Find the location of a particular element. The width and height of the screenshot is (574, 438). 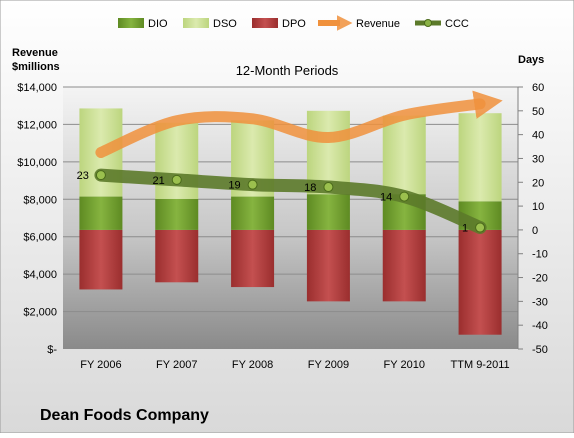

right-tick-label: 10 is located at coordinates (538, 207).